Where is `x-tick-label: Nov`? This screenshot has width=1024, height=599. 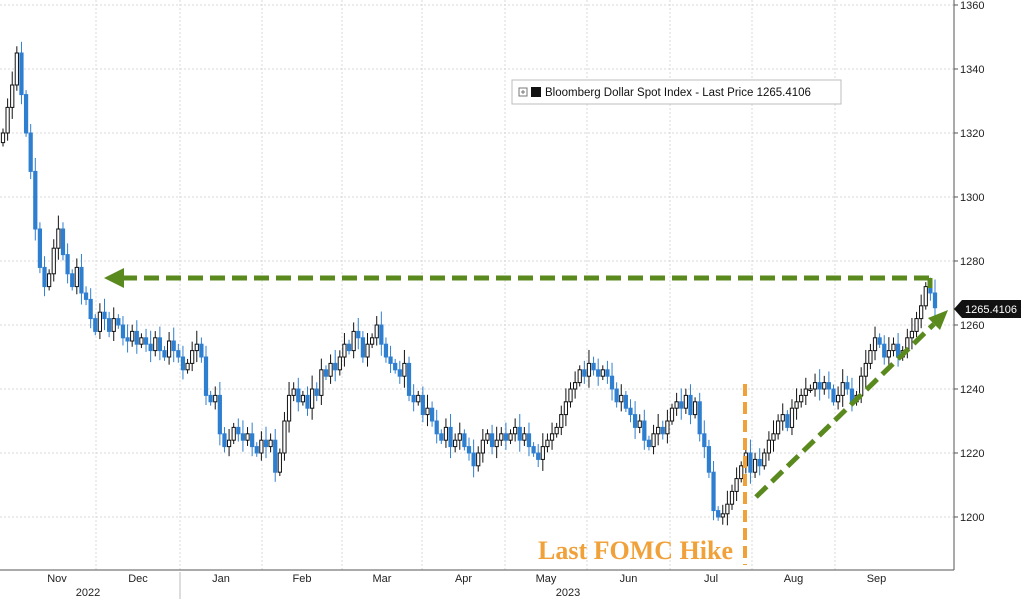
x-tick-label: Nov is located at coordinates (57, 579).